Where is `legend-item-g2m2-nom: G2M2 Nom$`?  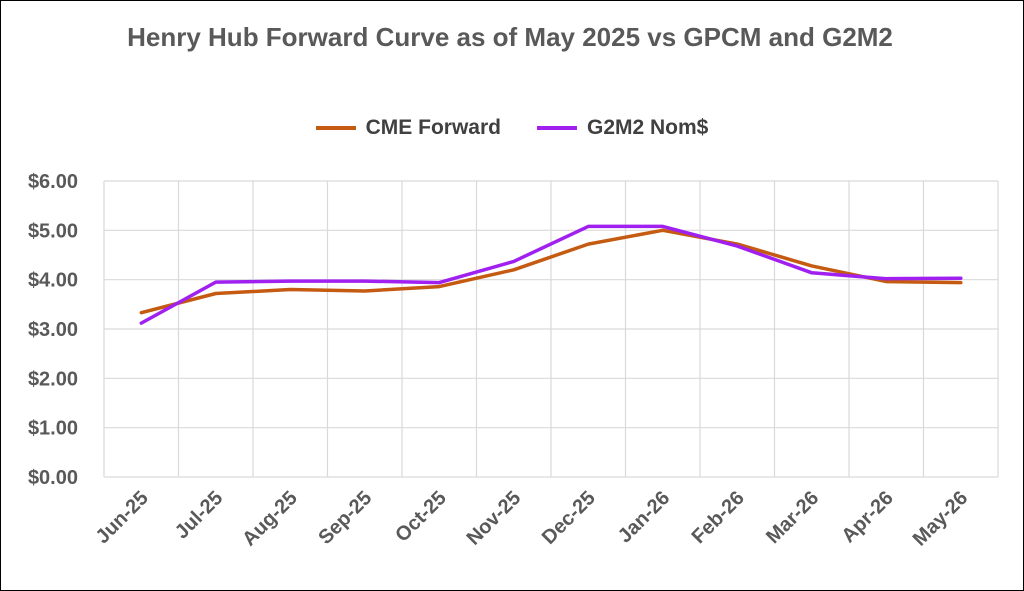
legend-item-g2m2-nom: G2M2 Nom$ is located at coordinates (622, 128).